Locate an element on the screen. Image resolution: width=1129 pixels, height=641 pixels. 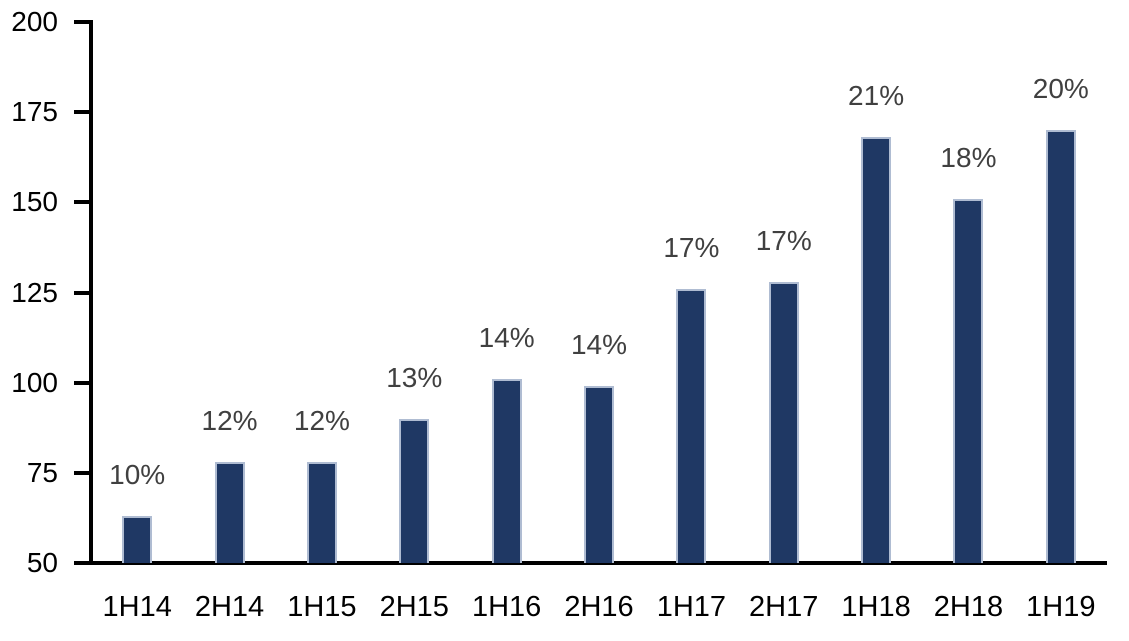
x-tick-label-1H16: 1H16 is located at coordinates (506, 607).